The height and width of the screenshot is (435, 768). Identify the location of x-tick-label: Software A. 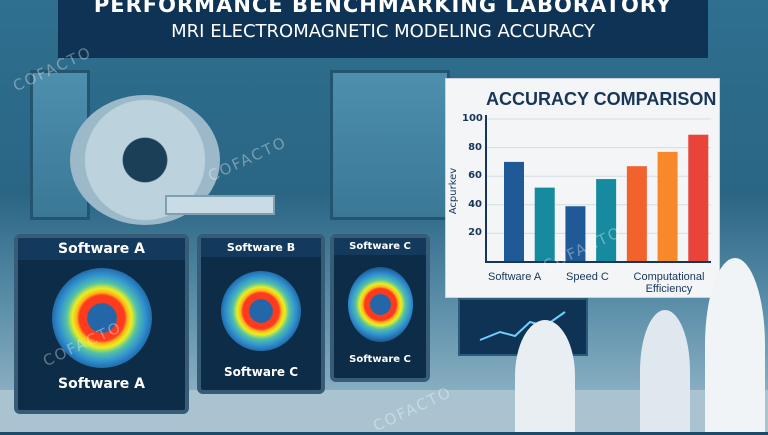
(515, 277).